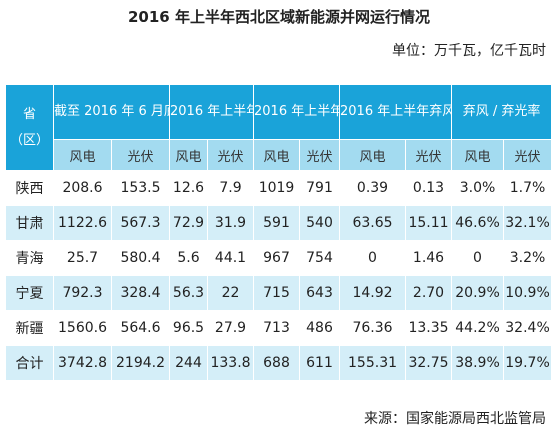  I want to click on table-cell: 208.6, so click(82, 188).